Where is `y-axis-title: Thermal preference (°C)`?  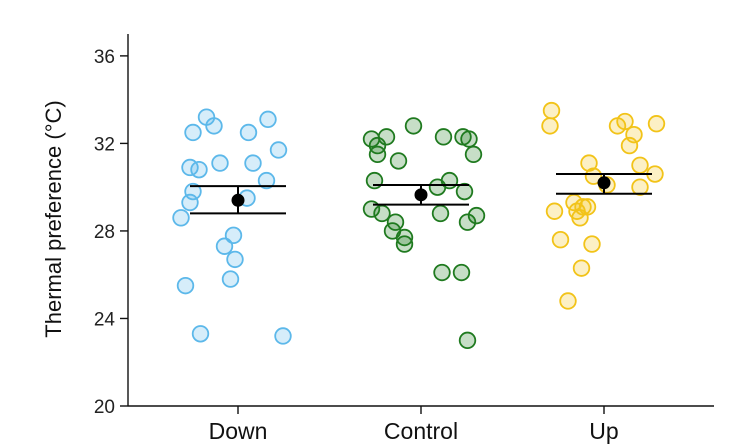 y-axis-title: Thermal preference (°C) is located at coordinates (53, 218).